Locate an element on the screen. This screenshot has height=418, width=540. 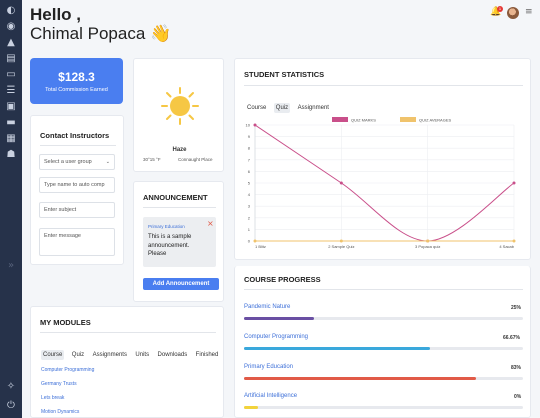
module-link: Germany Trusts is located at coordinates (59, 384).